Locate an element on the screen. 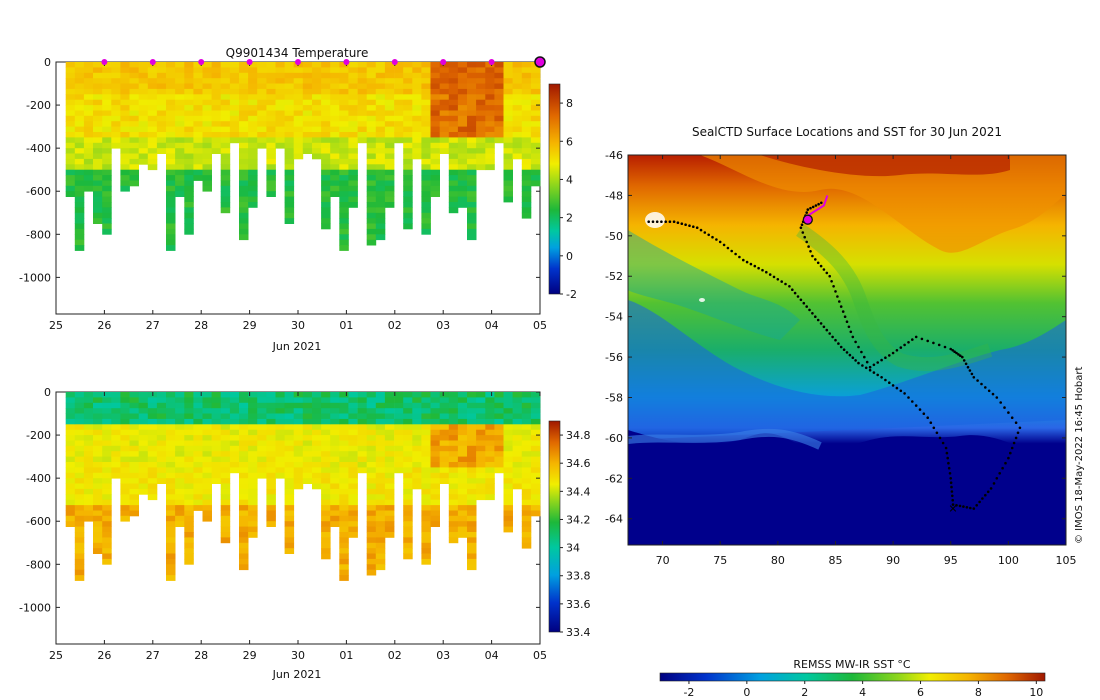 This screenshot has height=700, width=1100. colorbar-tick-label: 6 is located at coordinates (569, 141).